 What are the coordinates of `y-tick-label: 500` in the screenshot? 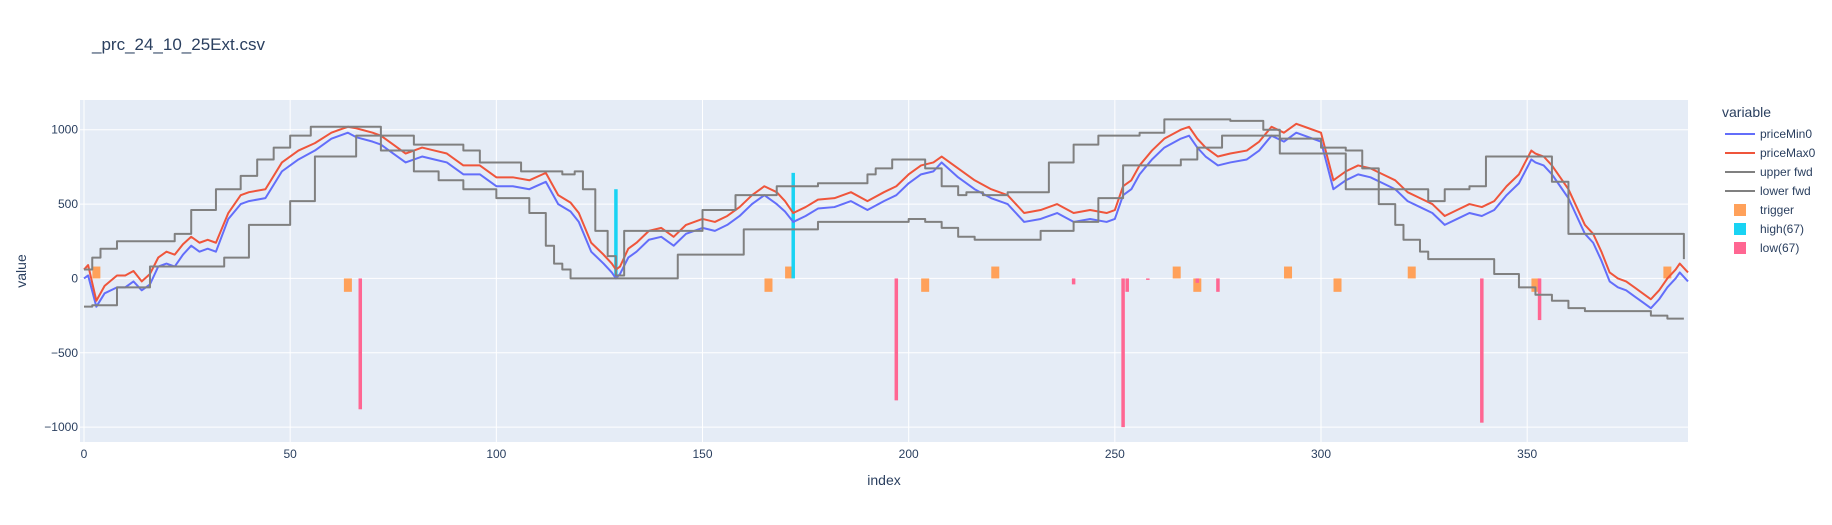 It's located at (68, 204).